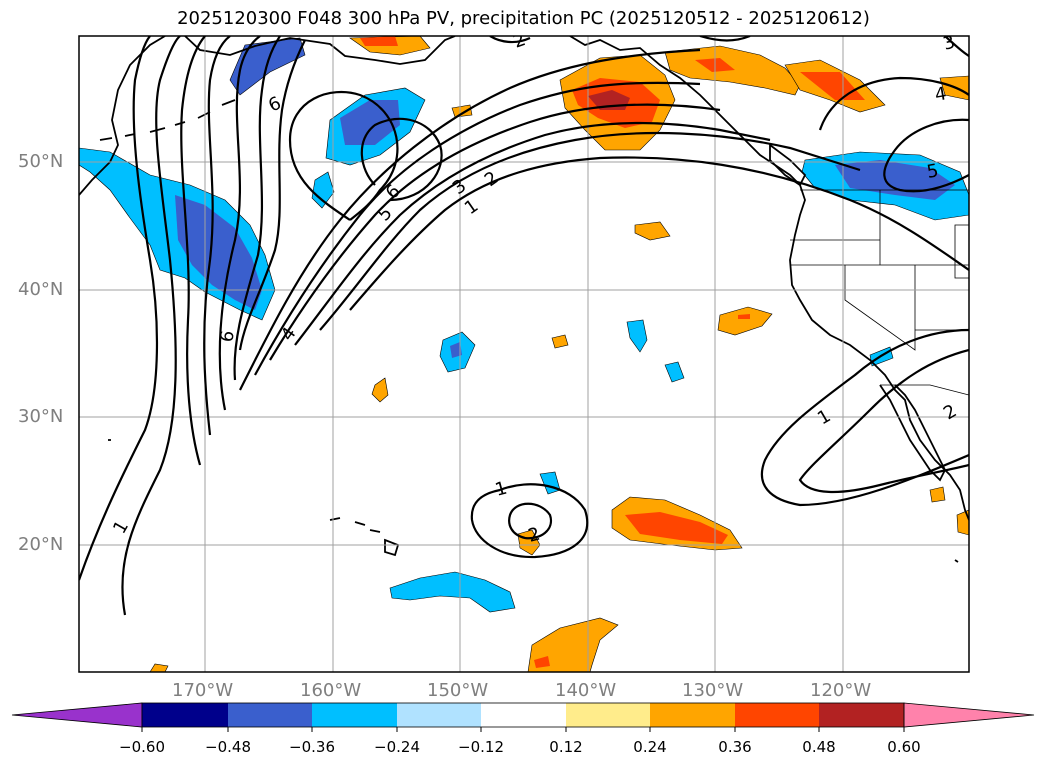 This screenshot has width=1047, height=765. What do you see at coordinates (364, 537) in the screenshot?
I see `hawaii-islands` at bounding box center [364, 537].